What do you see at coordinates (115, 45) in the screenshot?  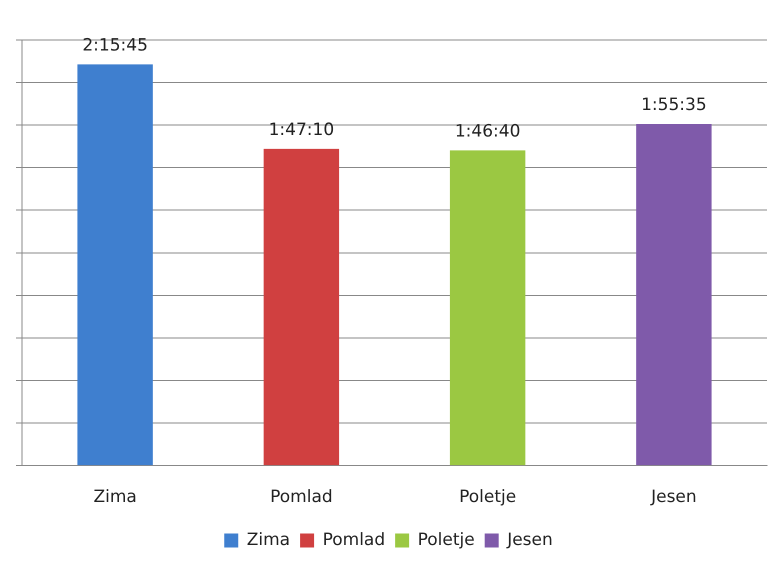 I see `data-label: 2:15:45` at bounding box center [115, 45].